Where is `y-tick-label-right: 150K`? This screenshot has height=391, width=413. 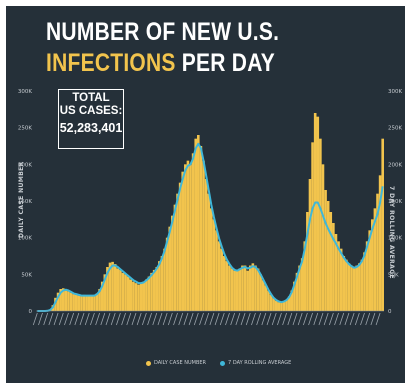
y-tick-label-right: 150K is located at coordinates (395, 202).